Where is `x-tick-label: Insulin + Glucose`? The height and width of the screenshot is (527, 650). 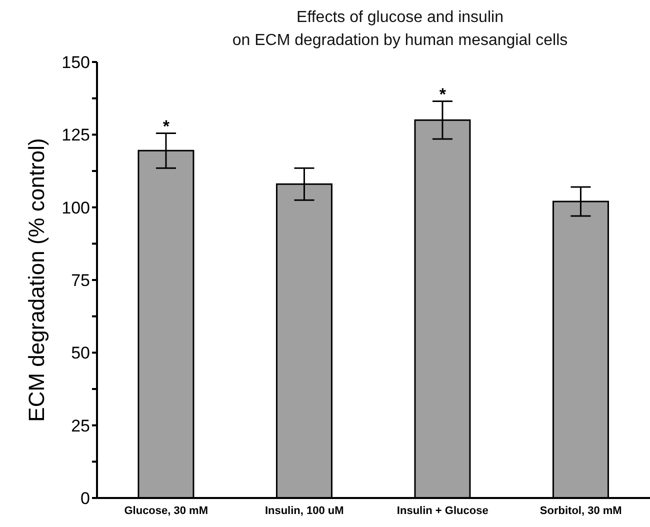 x-tick-label: Insulin + Glucose is located at coordinates (442, 510).